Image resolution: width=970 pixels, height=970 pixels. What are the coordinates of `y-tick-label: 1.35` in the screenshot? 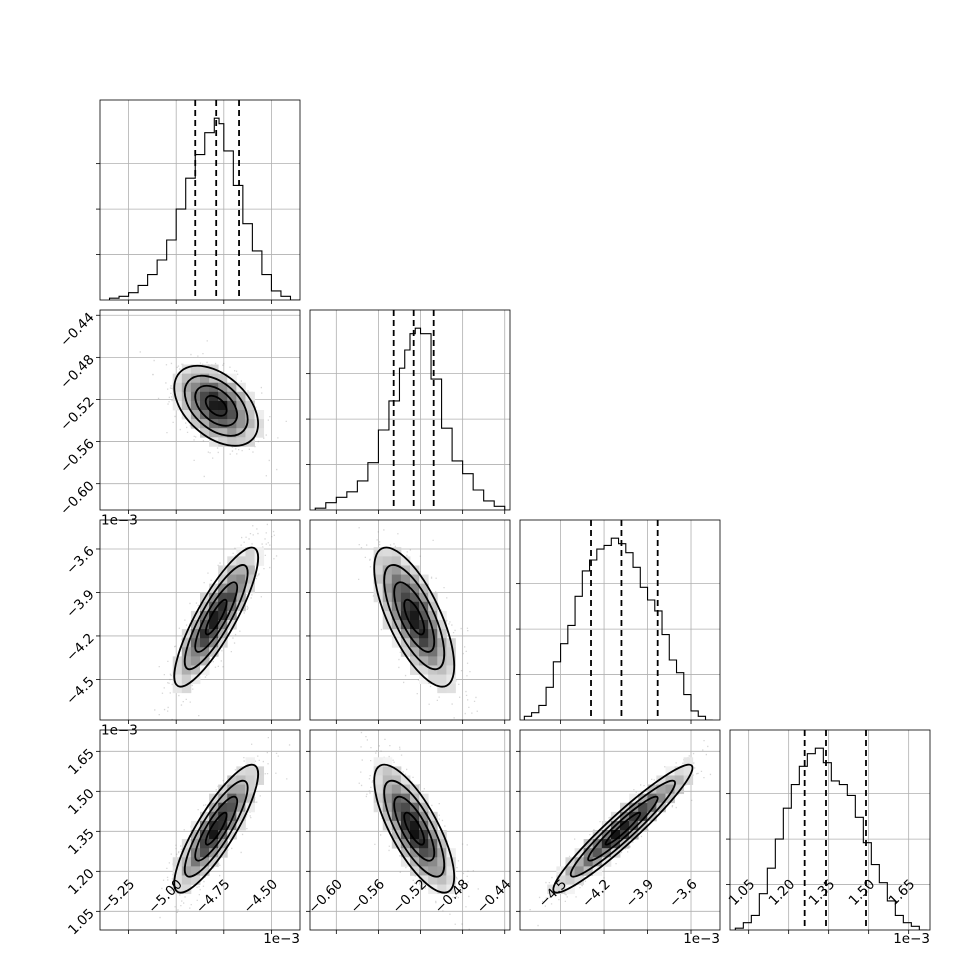 It's located at (81, 842).